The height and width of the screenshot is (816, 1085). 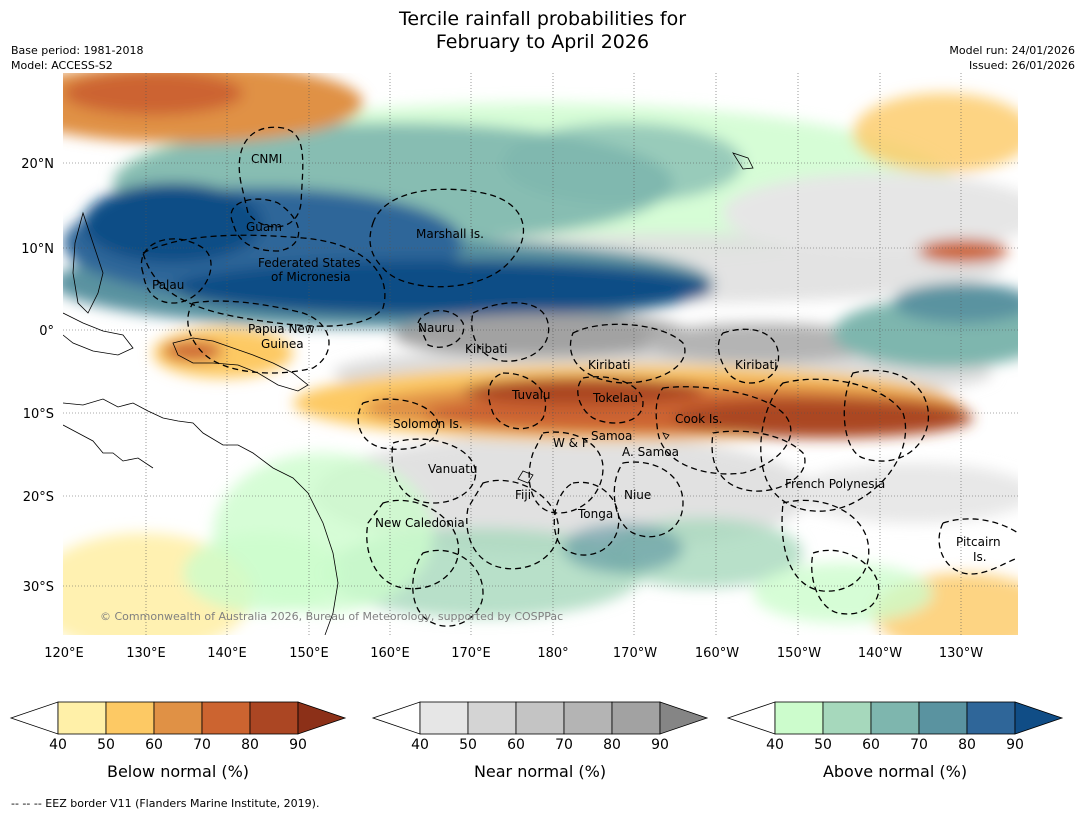 I want to click on meta-left: Base period: 1981-2018 Model: ACCESS-S2, so click(x=77, y=58).